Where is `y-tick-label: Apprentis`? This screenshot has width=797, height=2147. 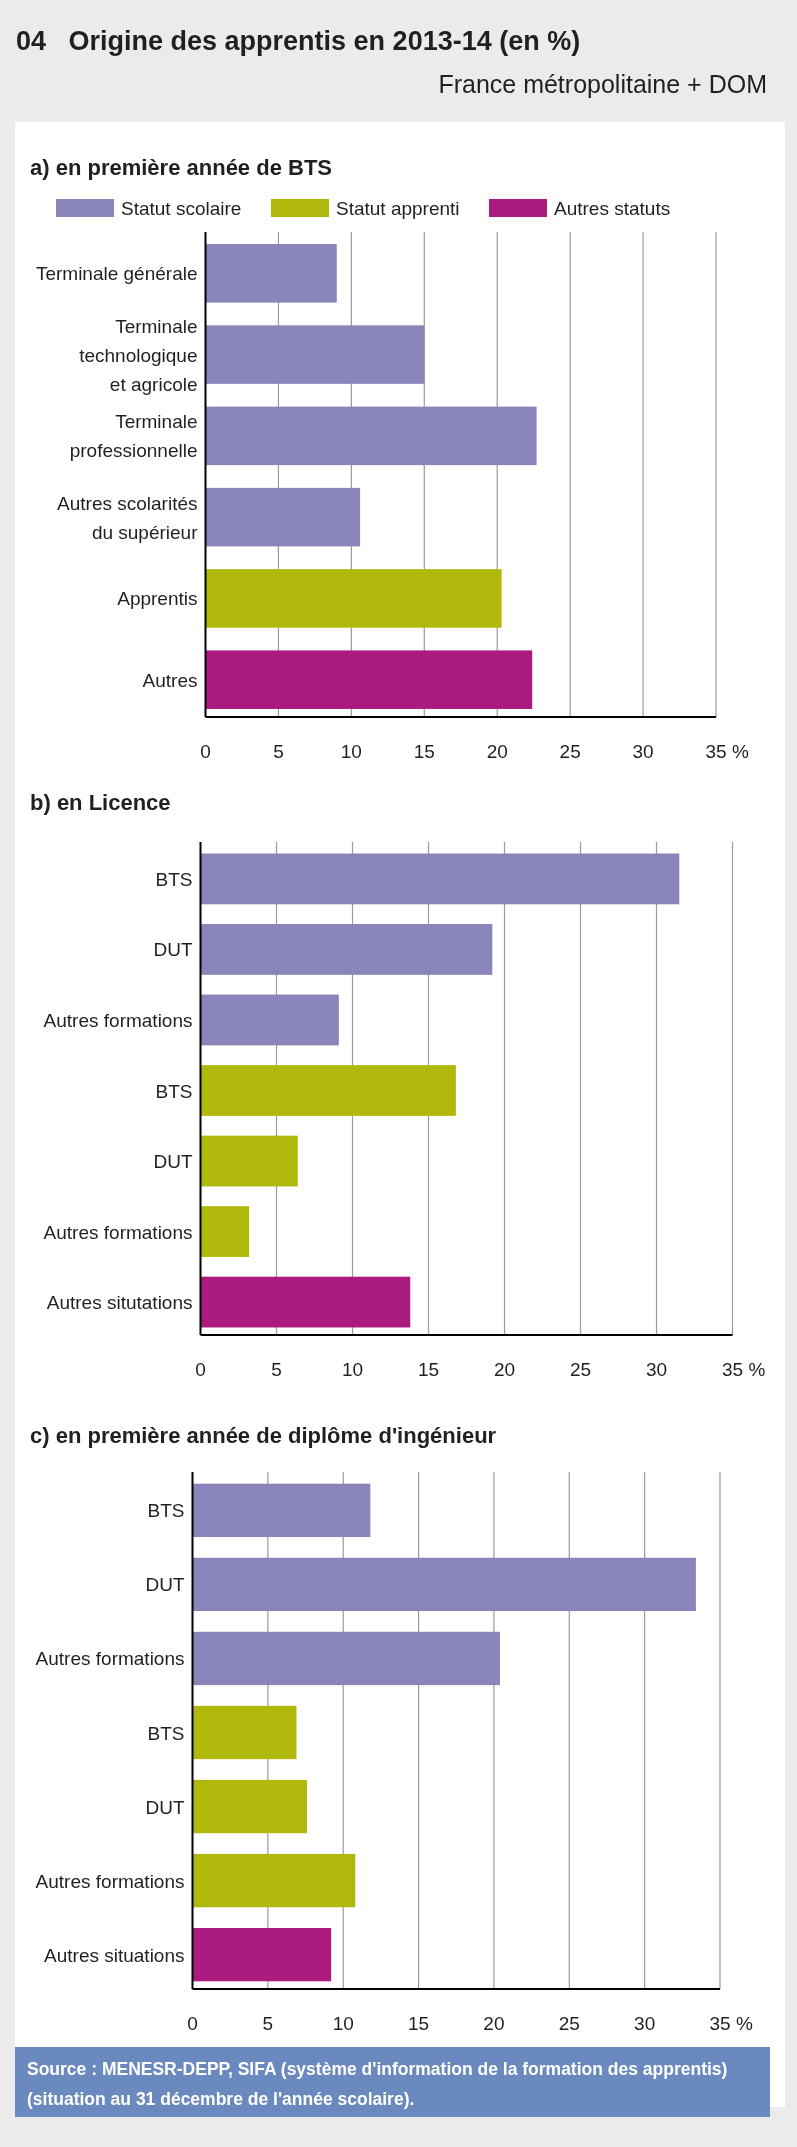
y-tick-label: Apprentis is located at coordinates (157, 599).